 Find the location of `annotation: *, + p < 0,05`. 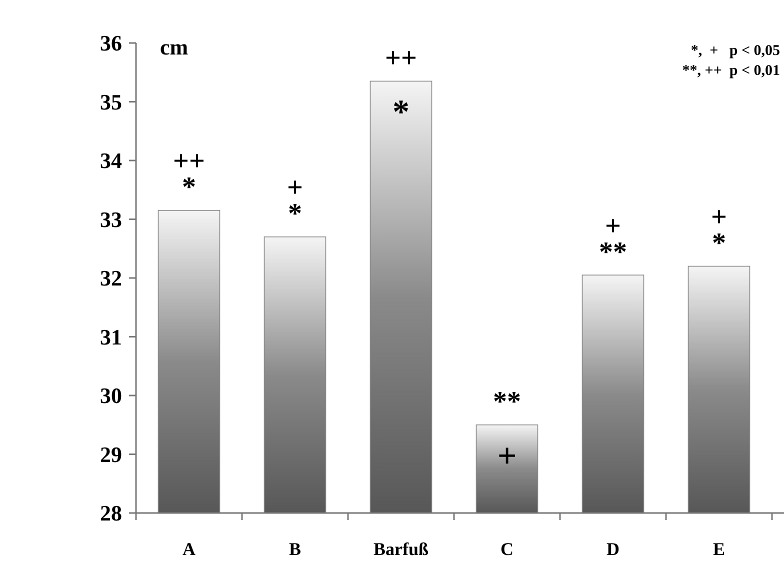

annotation: *, + p < 0,05 is located at coordinates (735, 51).